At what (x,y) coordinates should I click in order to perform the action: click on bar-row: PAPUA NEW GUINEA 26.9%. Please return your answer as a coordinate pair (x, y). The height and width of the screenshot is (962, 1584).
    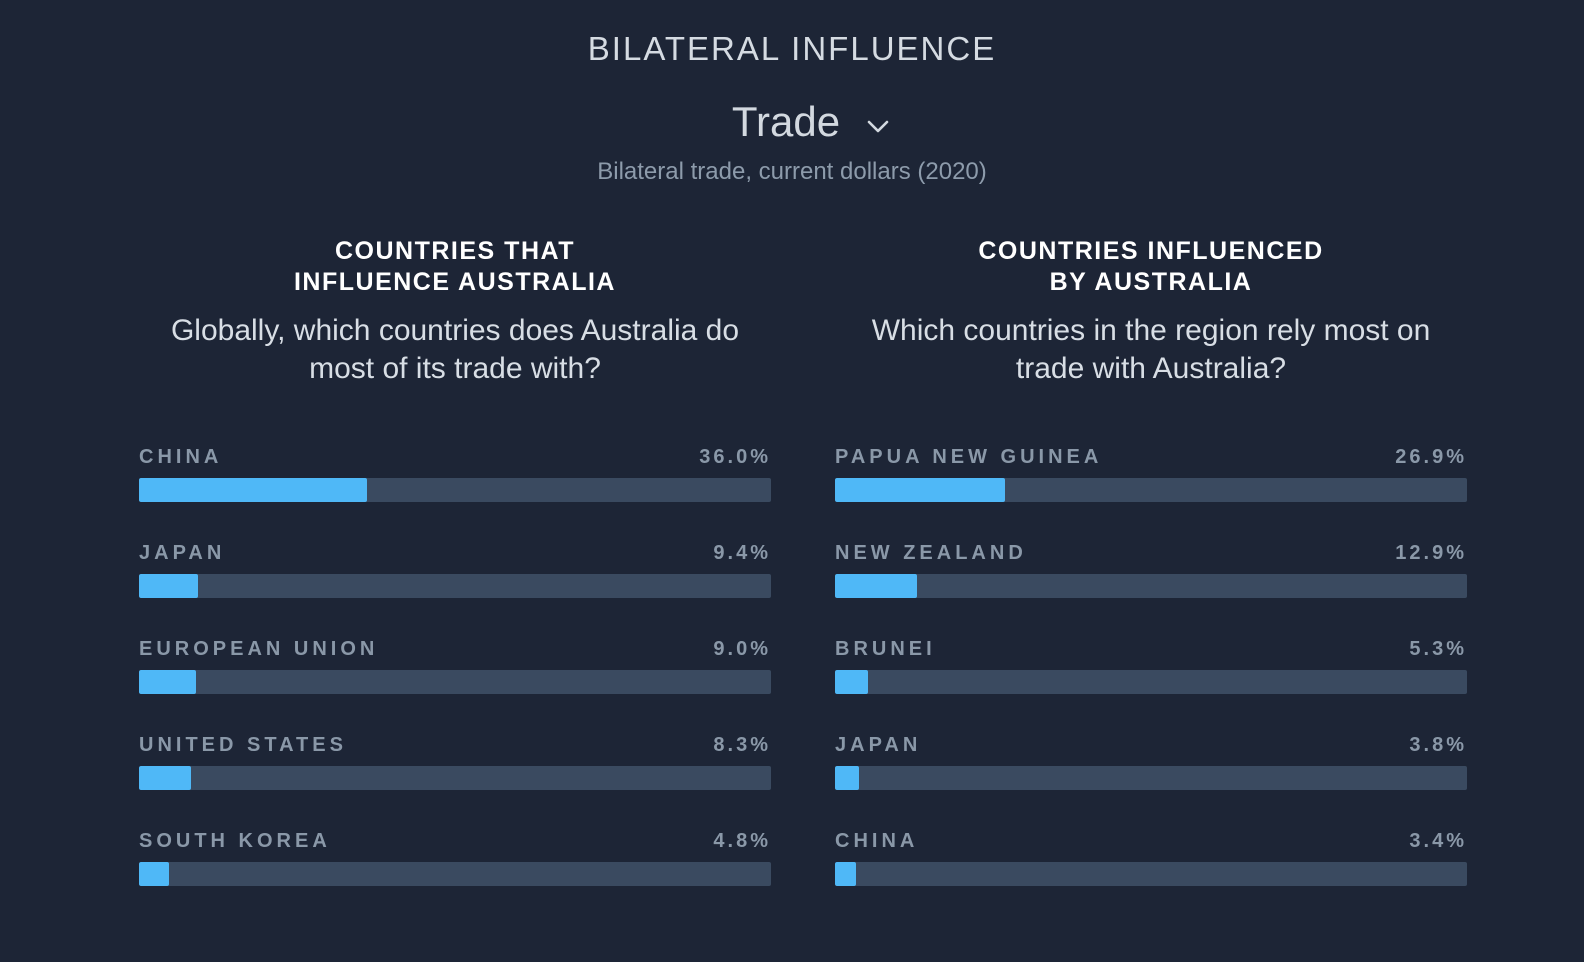
    Looking at the image, I should click on (1151, 494).